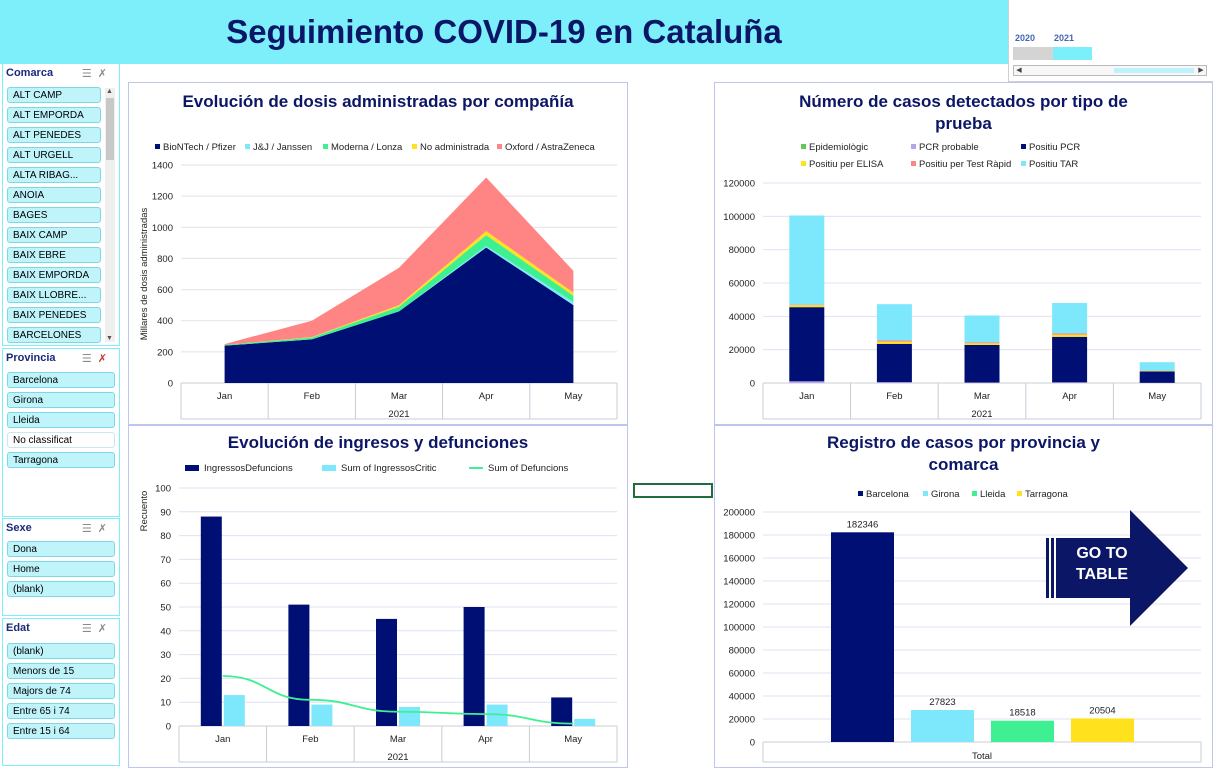  I want to click on slicer-comarca-item: ALT EMPORDA, so click(54, 115).